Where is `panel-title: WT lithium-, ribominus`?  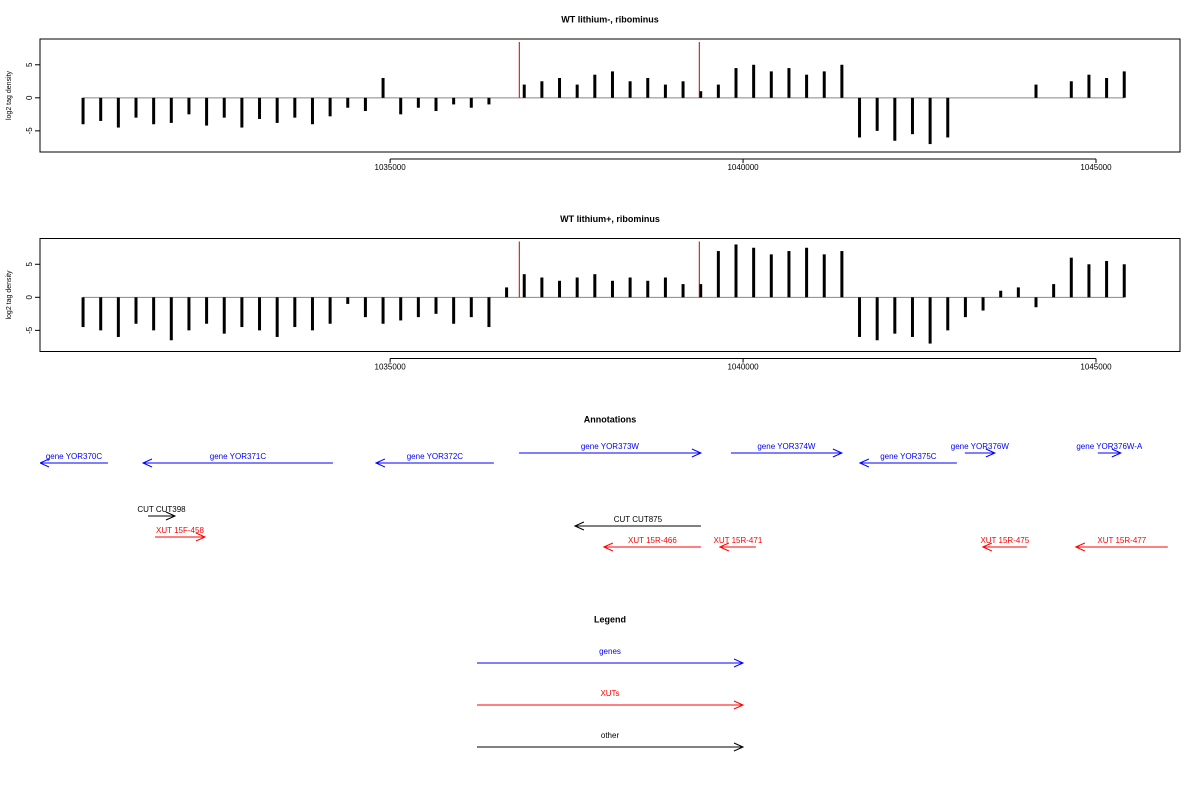
panel-title: WT lithium-, ribominus is located at coordinates (610, 19).